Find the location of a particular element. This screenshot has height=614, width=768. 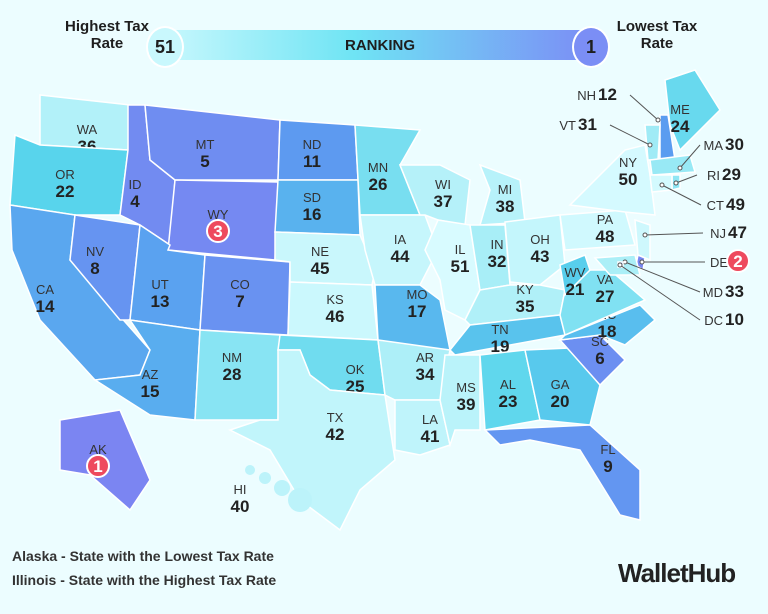

state-abbr: GA is located at coordinates (560, 384).